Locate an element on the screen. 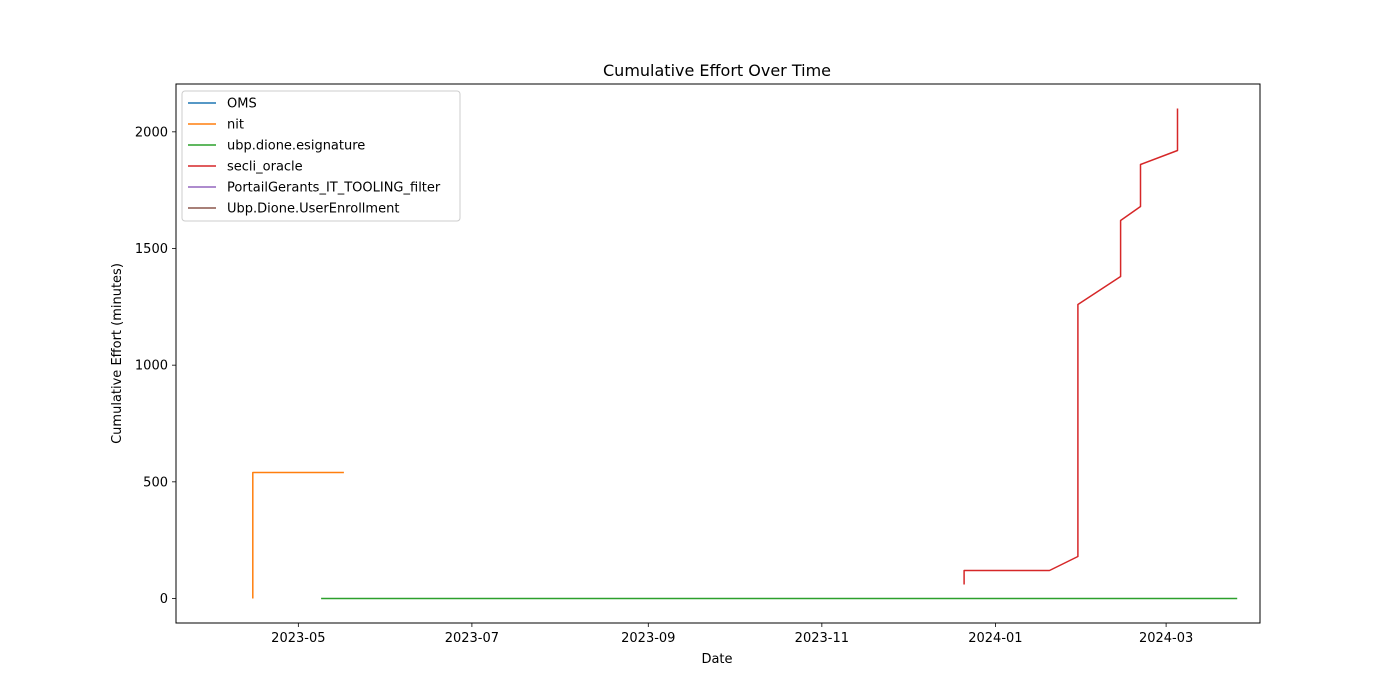 This screenshot has height=700, width=1400. y-tick-label: 1000 is located at coordinates (151, 366).